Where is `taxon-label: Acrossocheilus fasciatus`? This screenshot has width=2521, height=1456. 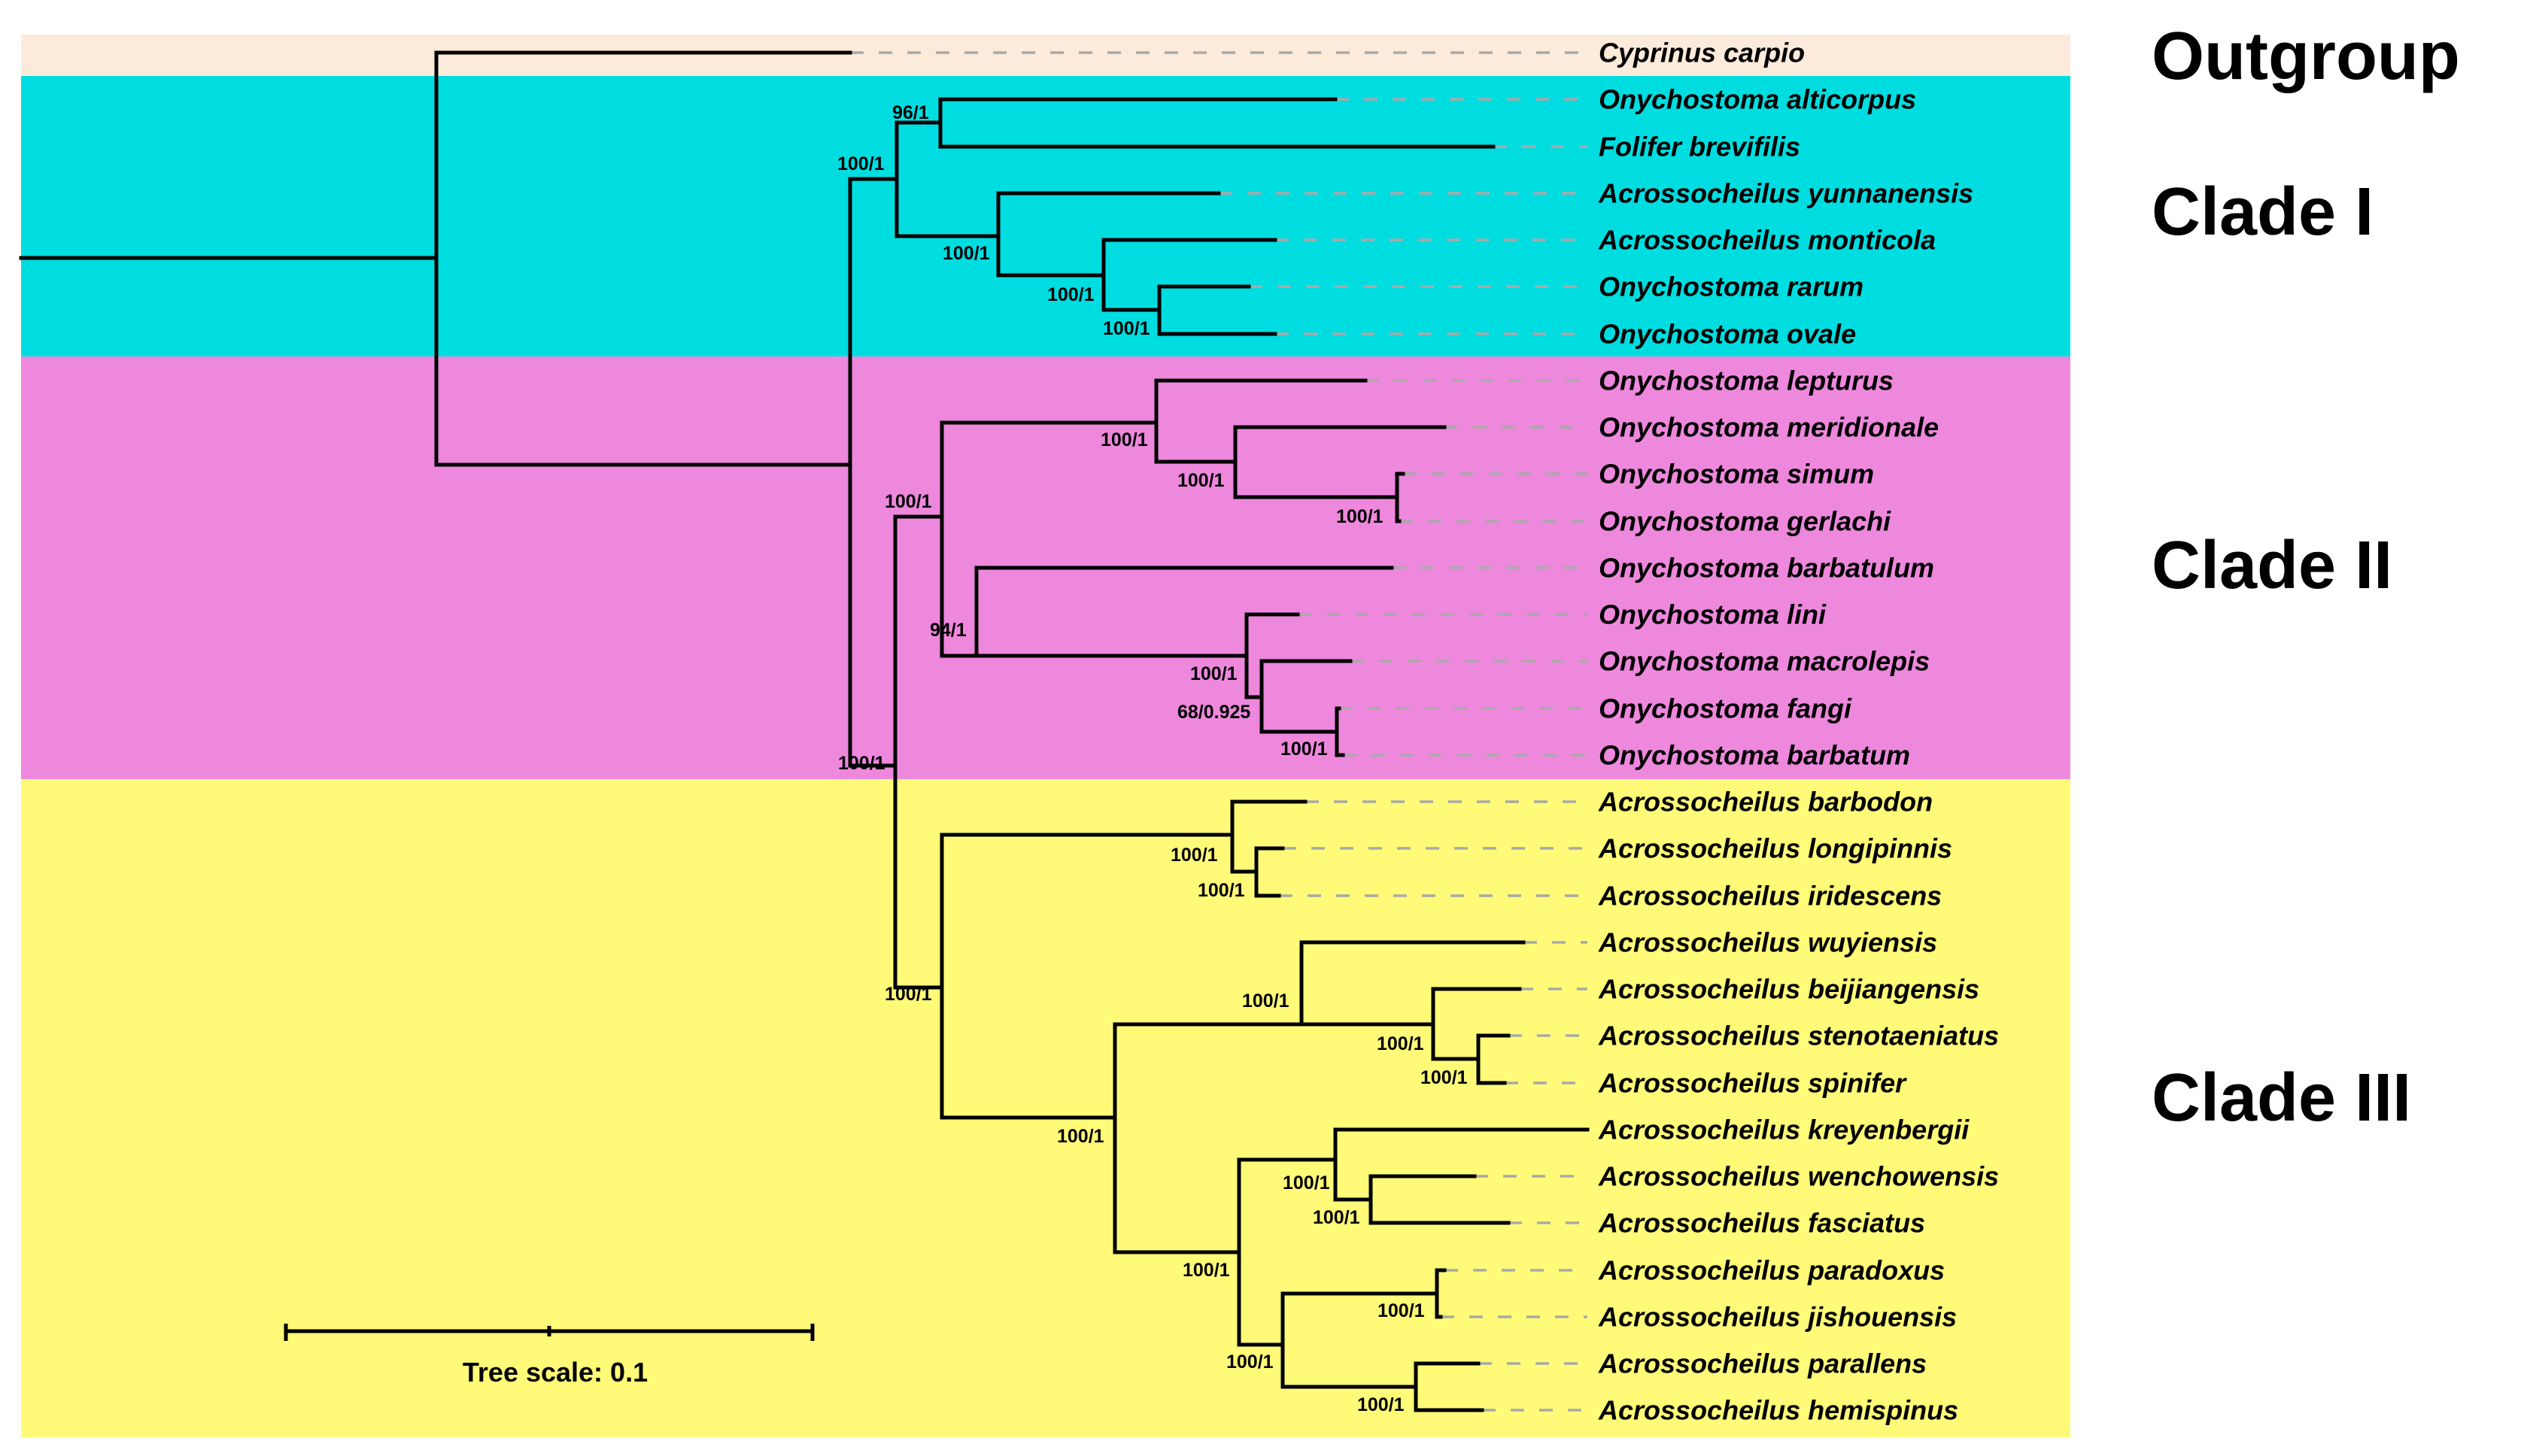
taxon-label: Acrossocheilus fasciatus is located at coordinates (1761, 1223).